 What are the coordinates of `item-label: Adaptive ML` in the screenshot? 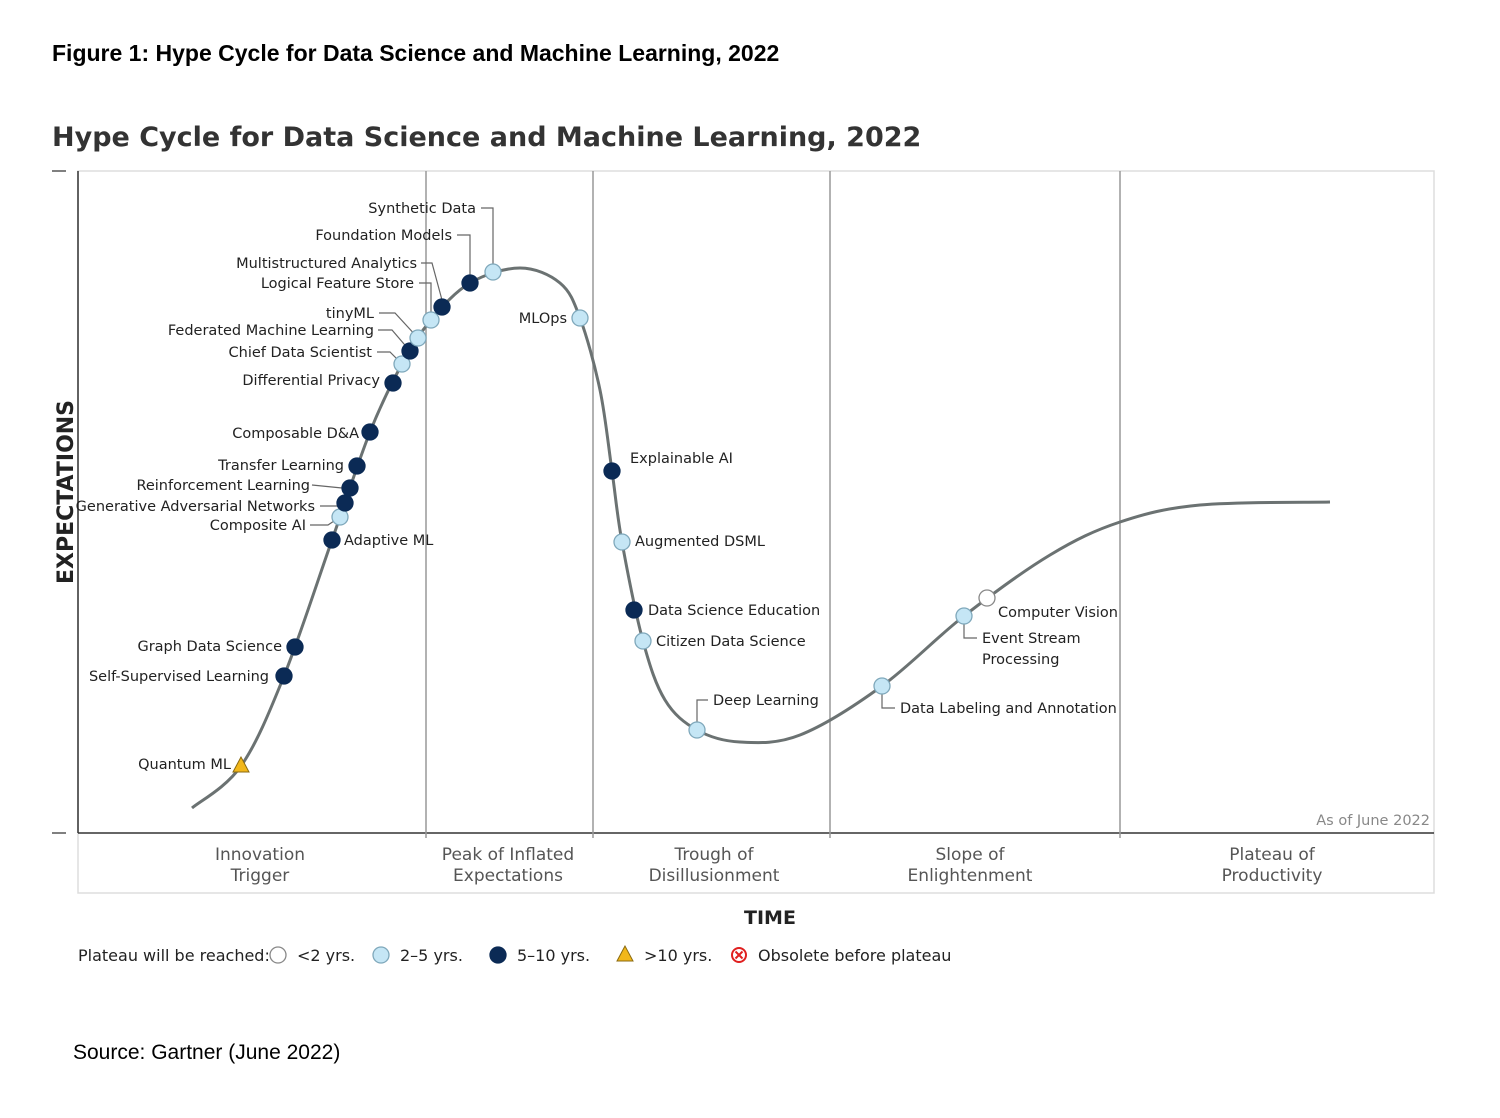 It's located at (388, 541).